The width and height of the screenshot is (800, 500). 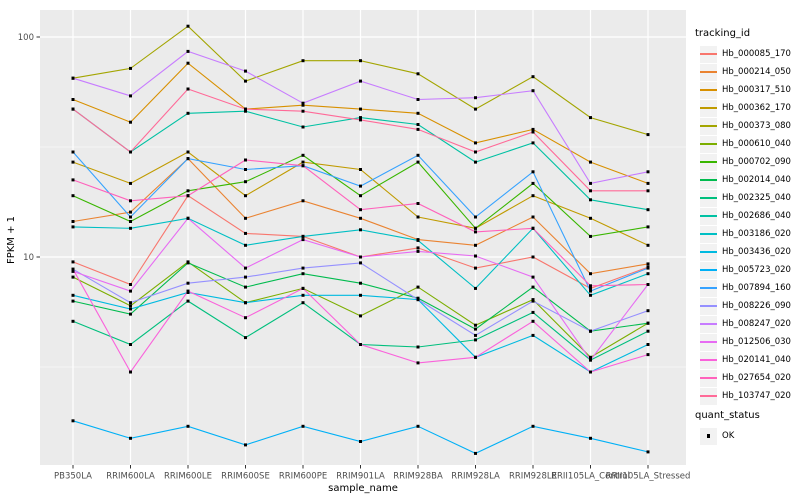 What do you see at coordinates (188, 477) in the screenshot?
I see `x-tick-label: RRIM600LE` at bounding box center [188, 477].